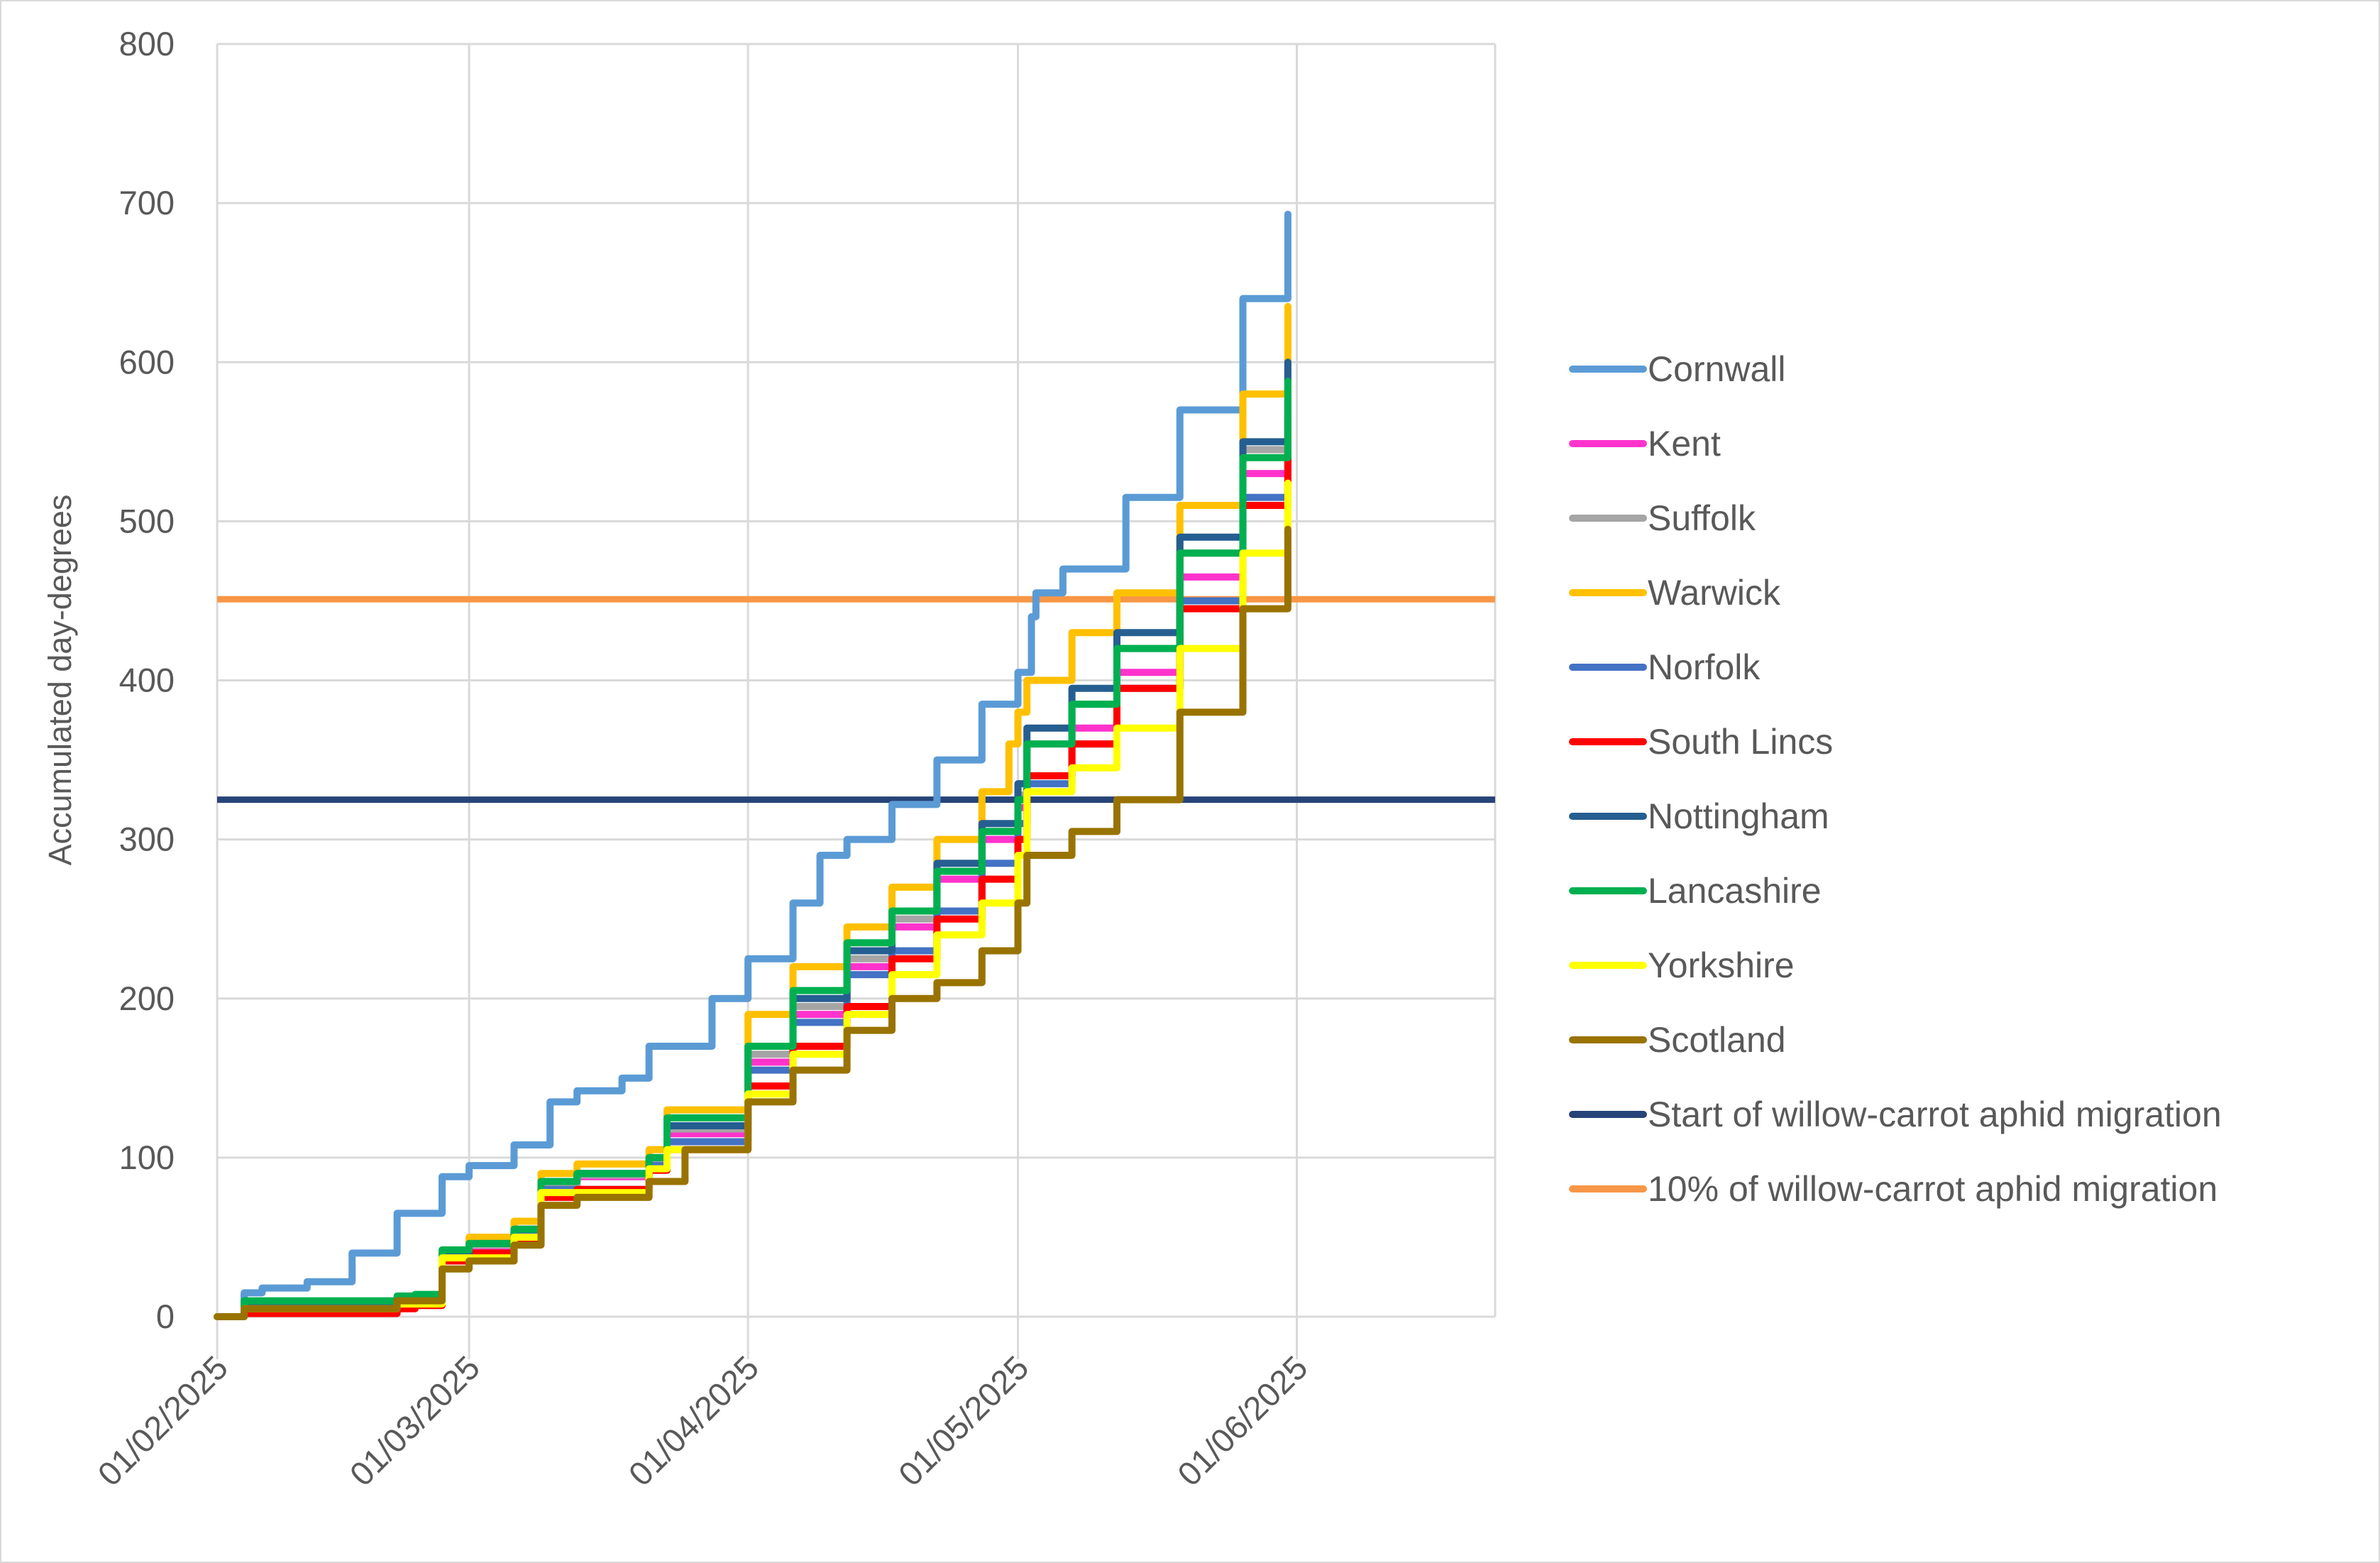  Describe the element at coordinates (147, 1157) in the screenshot. I see `y-tick-label: 100` at that location.